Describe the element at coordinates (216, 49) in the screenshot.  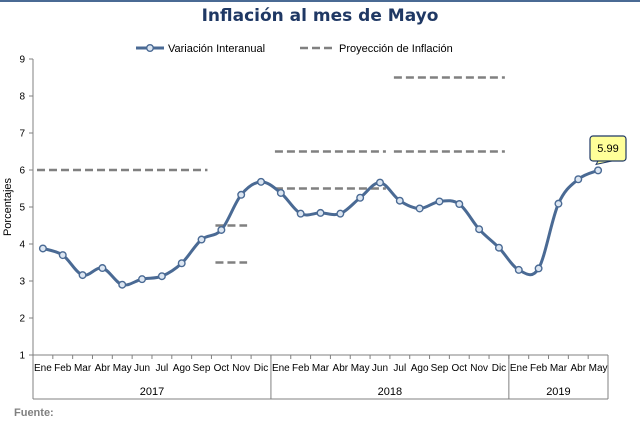
I see `legend-label-variation: Variación Interanual` at that location.